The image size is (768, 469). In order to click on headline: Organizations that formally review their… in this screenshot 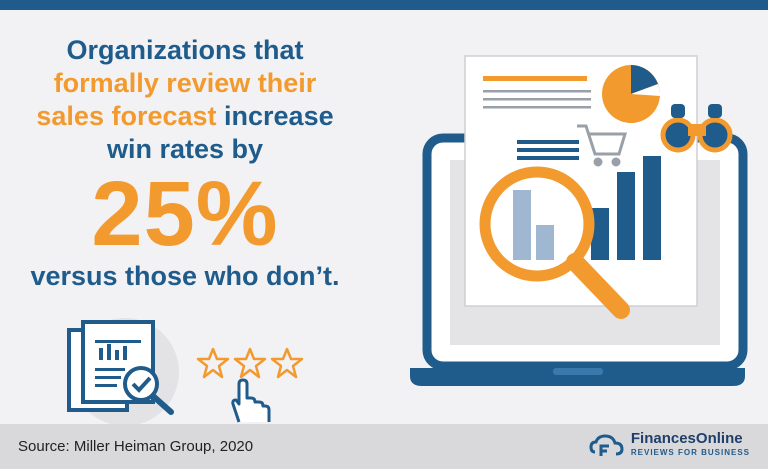, I will do `click(185, 100)`.